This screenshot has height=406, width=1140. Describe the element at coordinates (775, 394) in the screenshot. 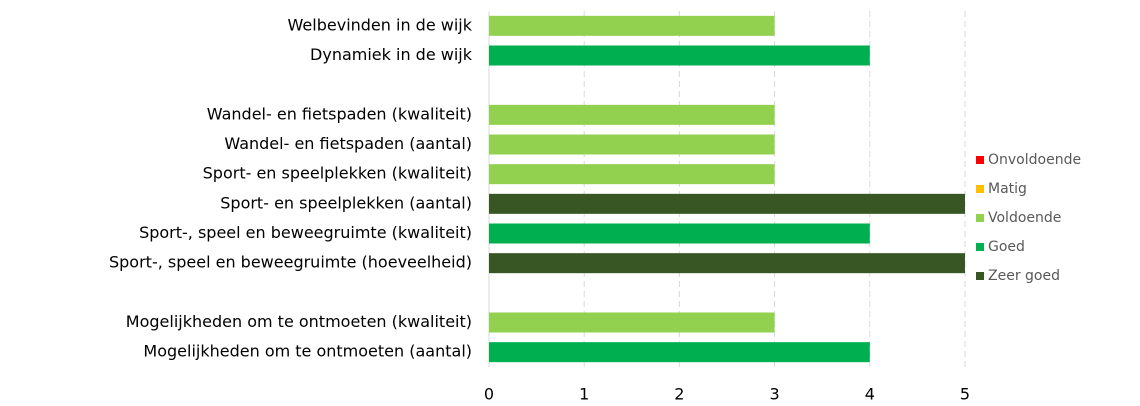

I see `x-tick-label: 3` at that location.